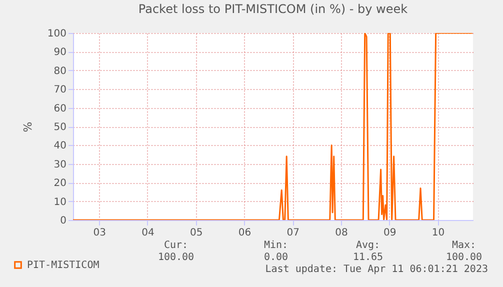 This screenshot has height=287, width=503. What do you see at coordinates (63, 221) in the screenshot?
I see `y-tick-label: 0` at bounding box center [63, 221].